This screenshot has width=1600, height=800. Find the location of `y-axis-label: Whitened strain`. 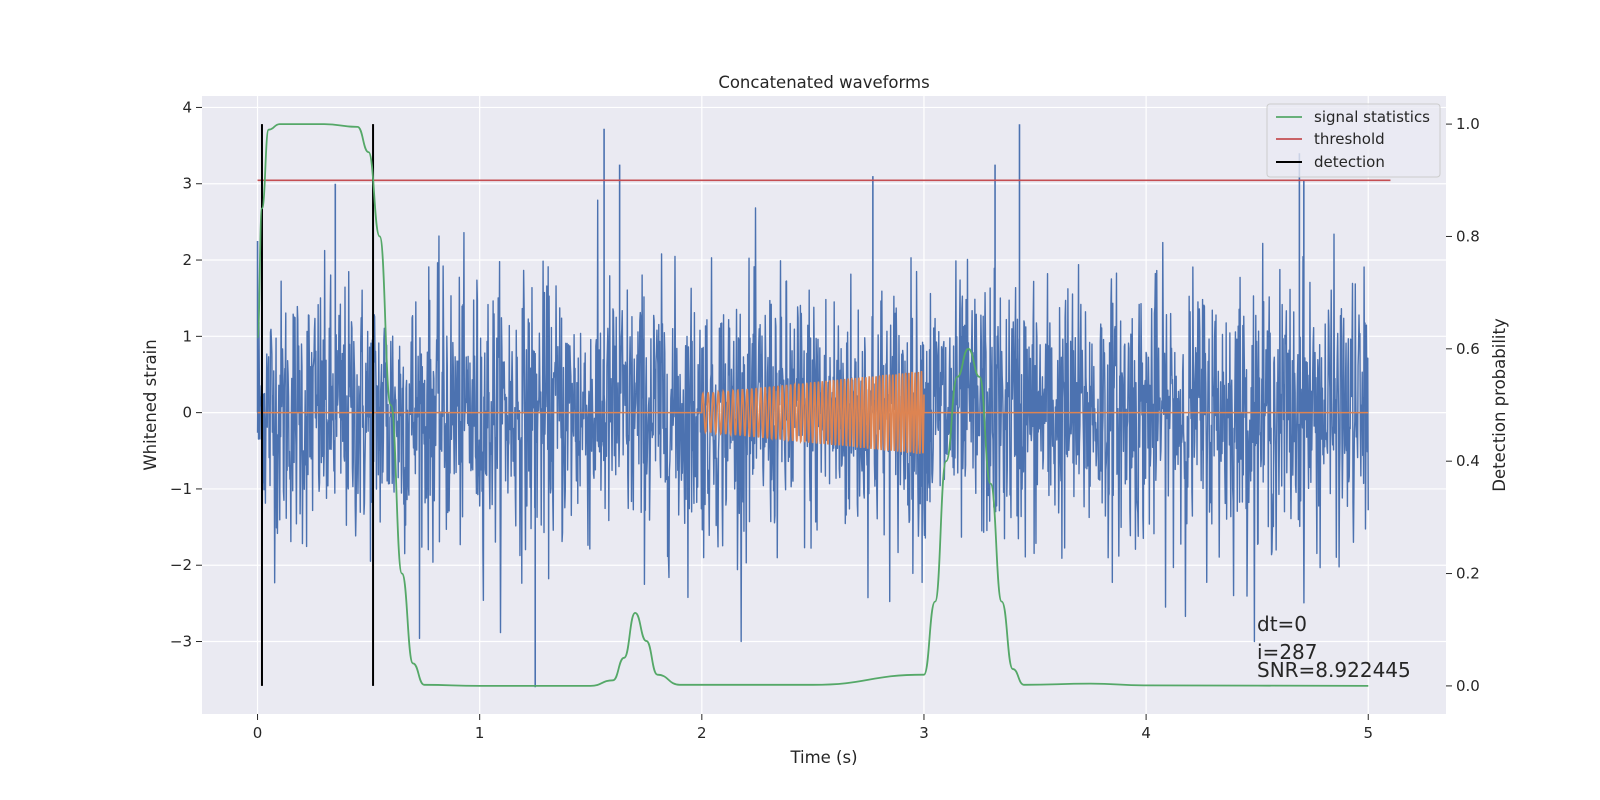

y-axis-label: Whitened strain is located at coordinates (150, 404).